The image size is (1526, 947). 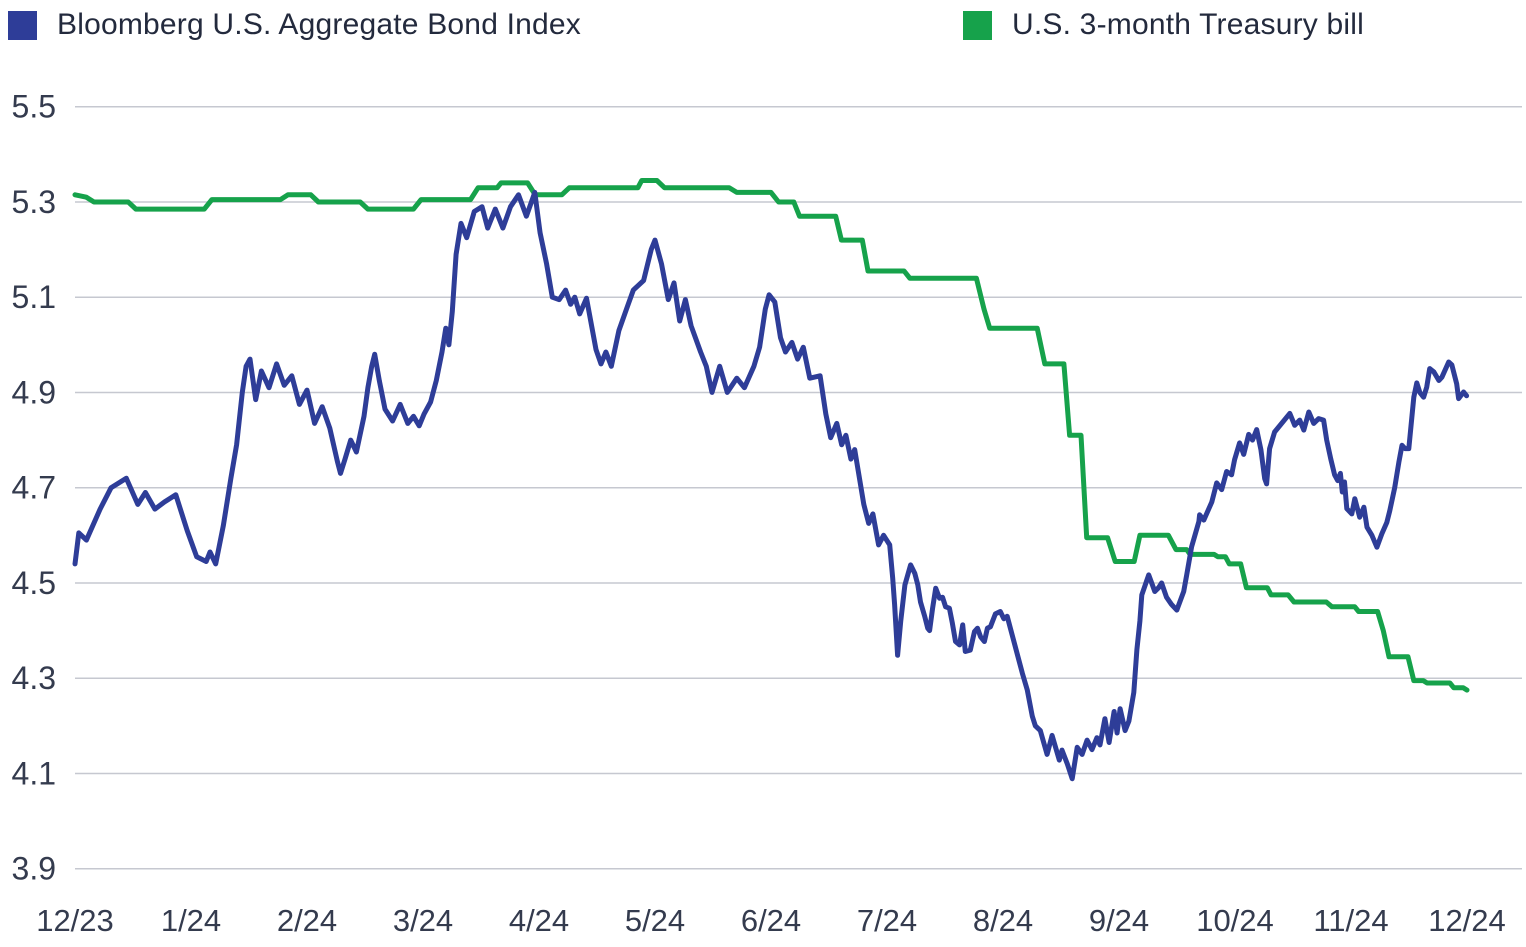 What do you see at coordinates (1188, 24) in the screenshot?
I see `legend-label-tbill: U.S. 3-month Treasury bill` at bounding box center [1188, 24].